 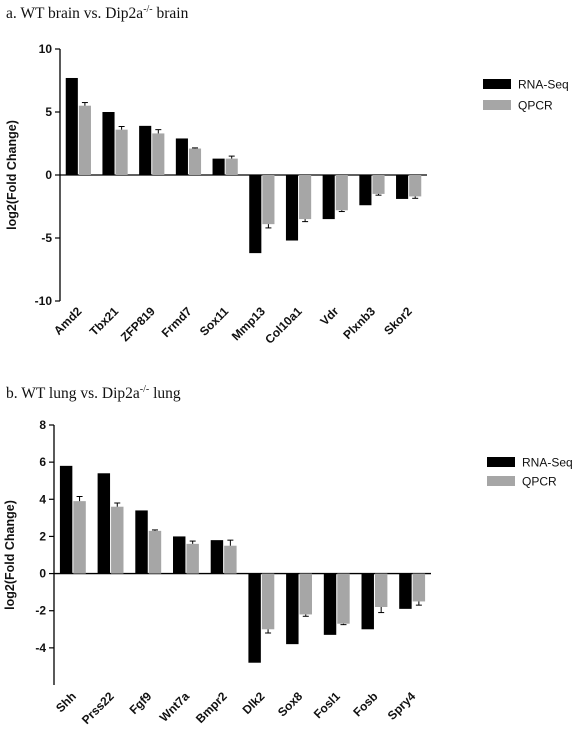 I want to click on panel-b-title: b. WT lung vs. Dip2a-/- lung, so click(x=93, y=393).